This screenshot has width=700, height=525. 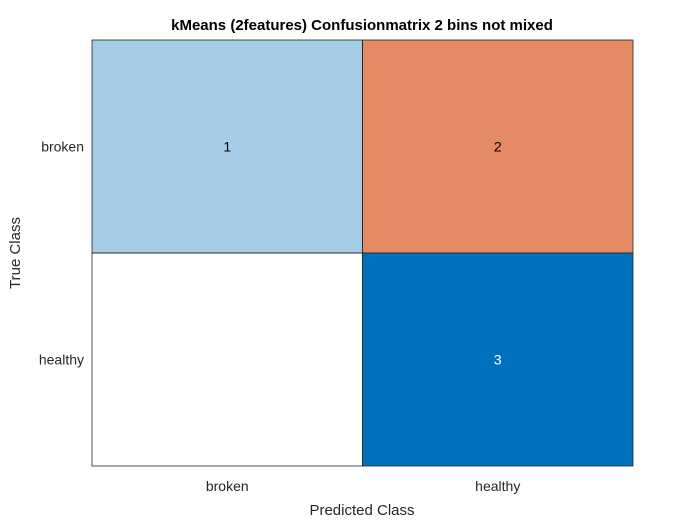 I want to click on y-tick-label-healthy: healthy, so click(x=61, y=360).